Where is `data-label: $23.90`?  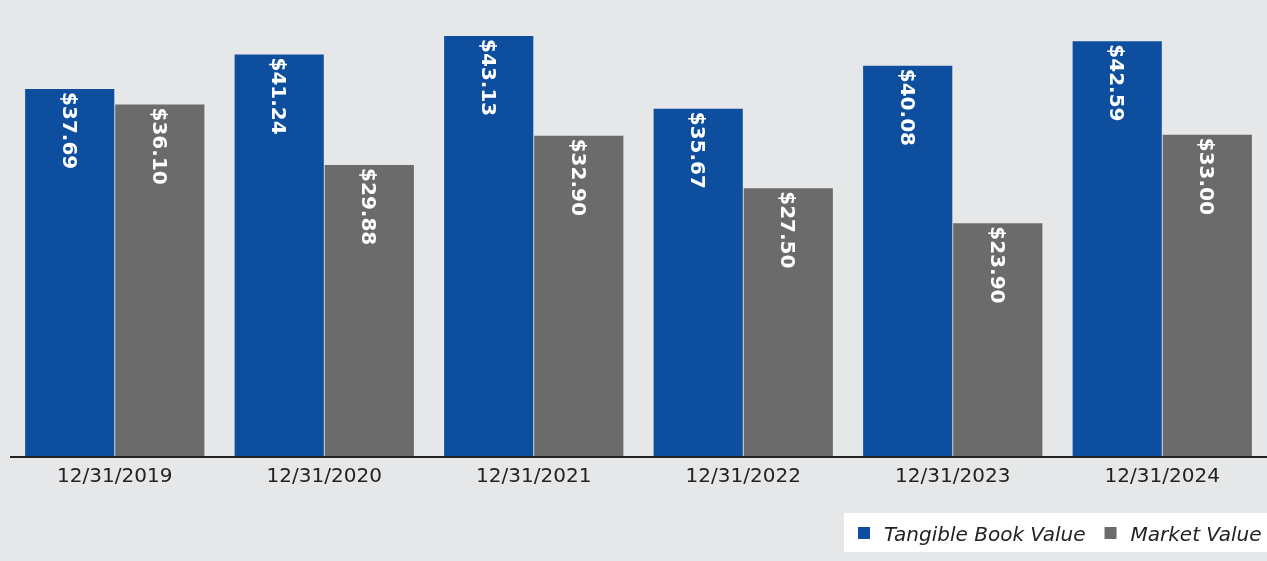 data-label: $23.90 is located at coordinates (997, 265).